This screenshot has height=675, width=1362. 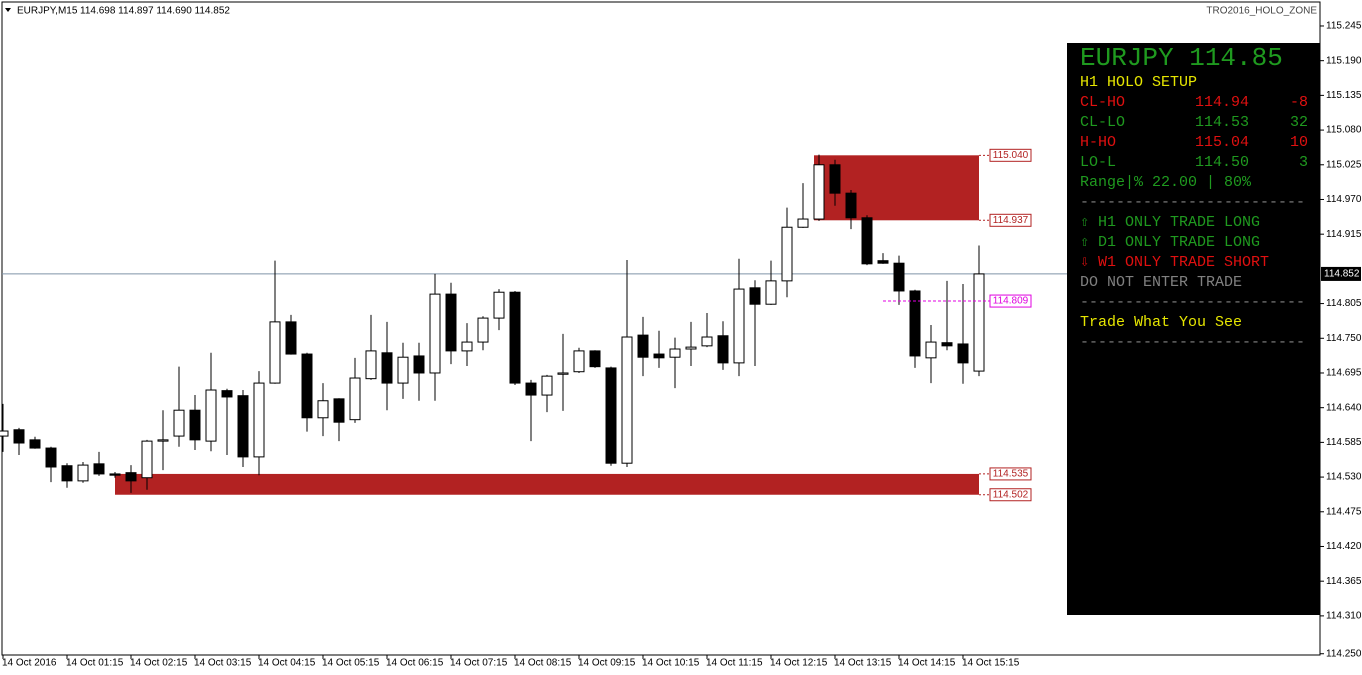 What do you see at coordinates (159, 663) in the screenshot?
I see `x-tick-label: 14 Oct 02:15` at bounding box center [159, 663].